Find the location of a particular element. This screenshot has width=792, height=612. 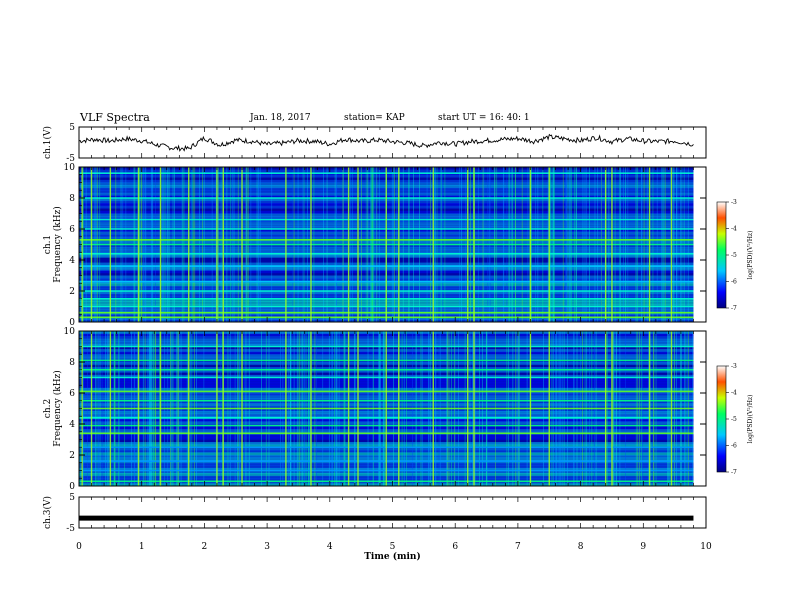

x-tick-label: 8 is located at coordinates (581, 547).